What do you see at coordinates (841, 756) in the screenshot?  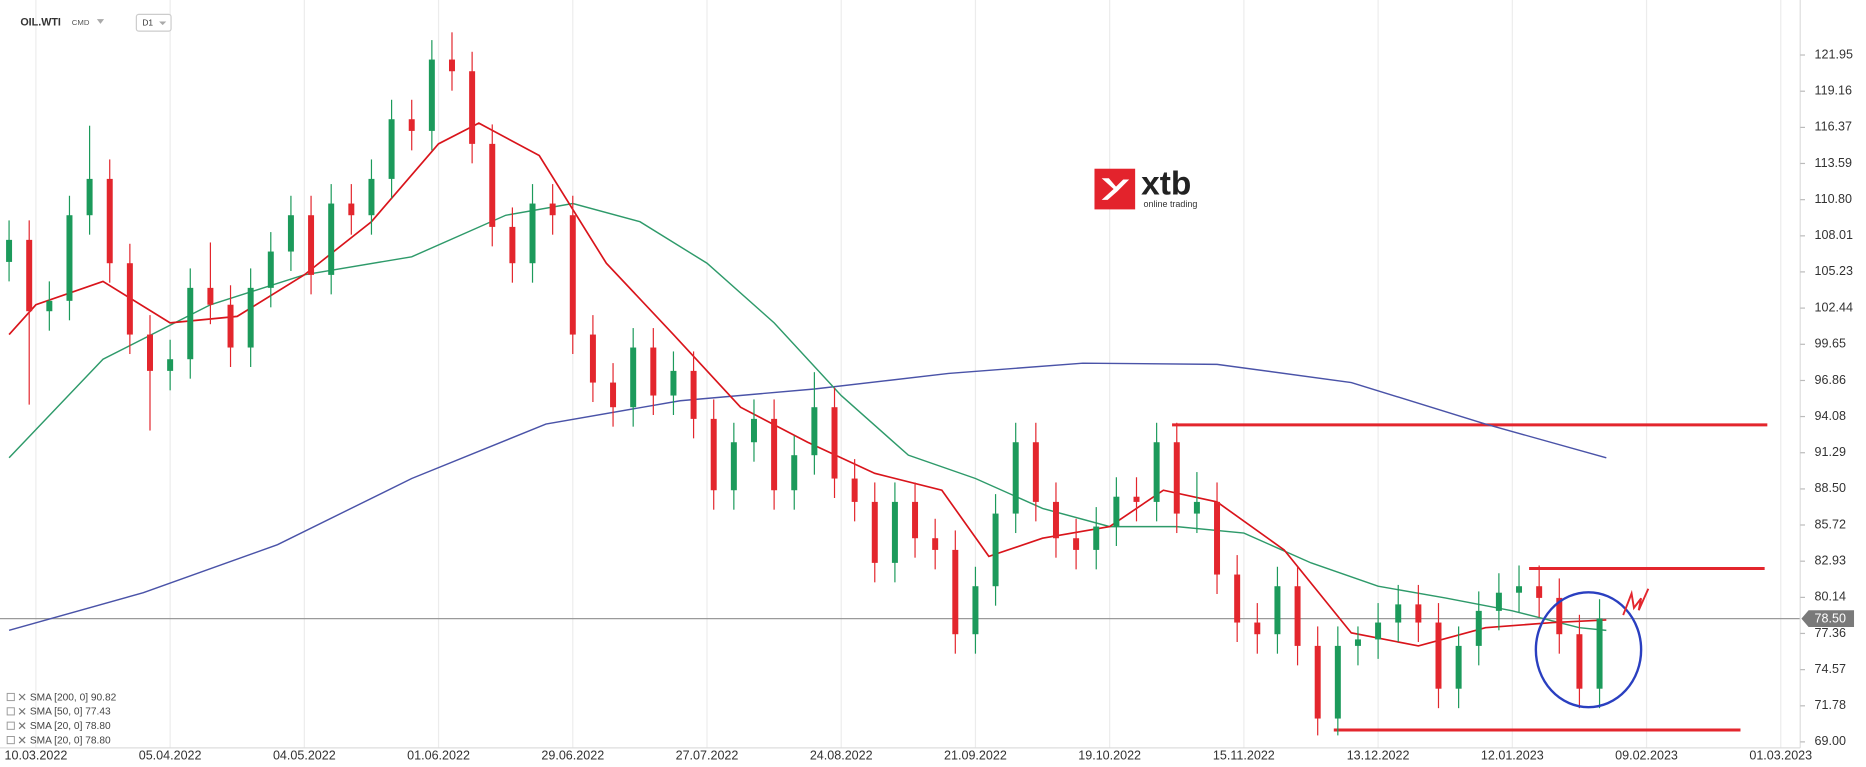 I see `x-tick-label: 24.08.2022` at bounding box center [841, 756].